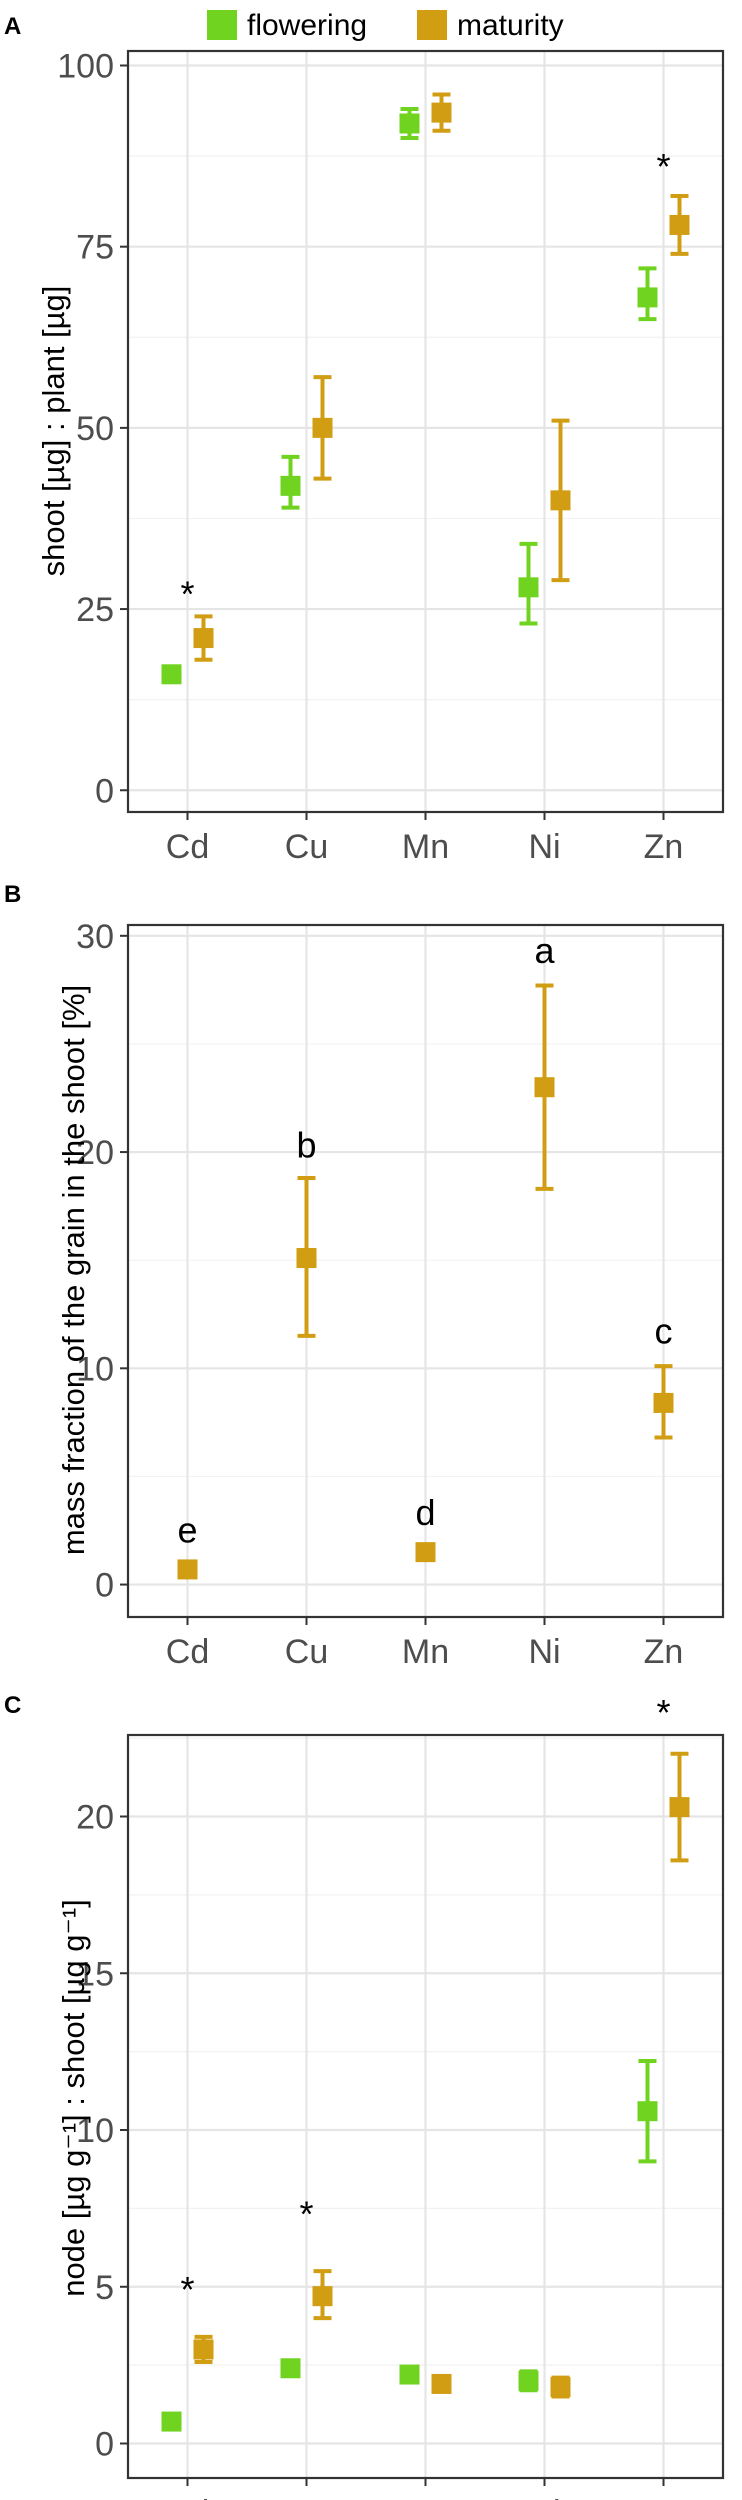  Describe the element at coordinates (12, 1705) in the screenshot. I see `panel-label-c: C` at that location.